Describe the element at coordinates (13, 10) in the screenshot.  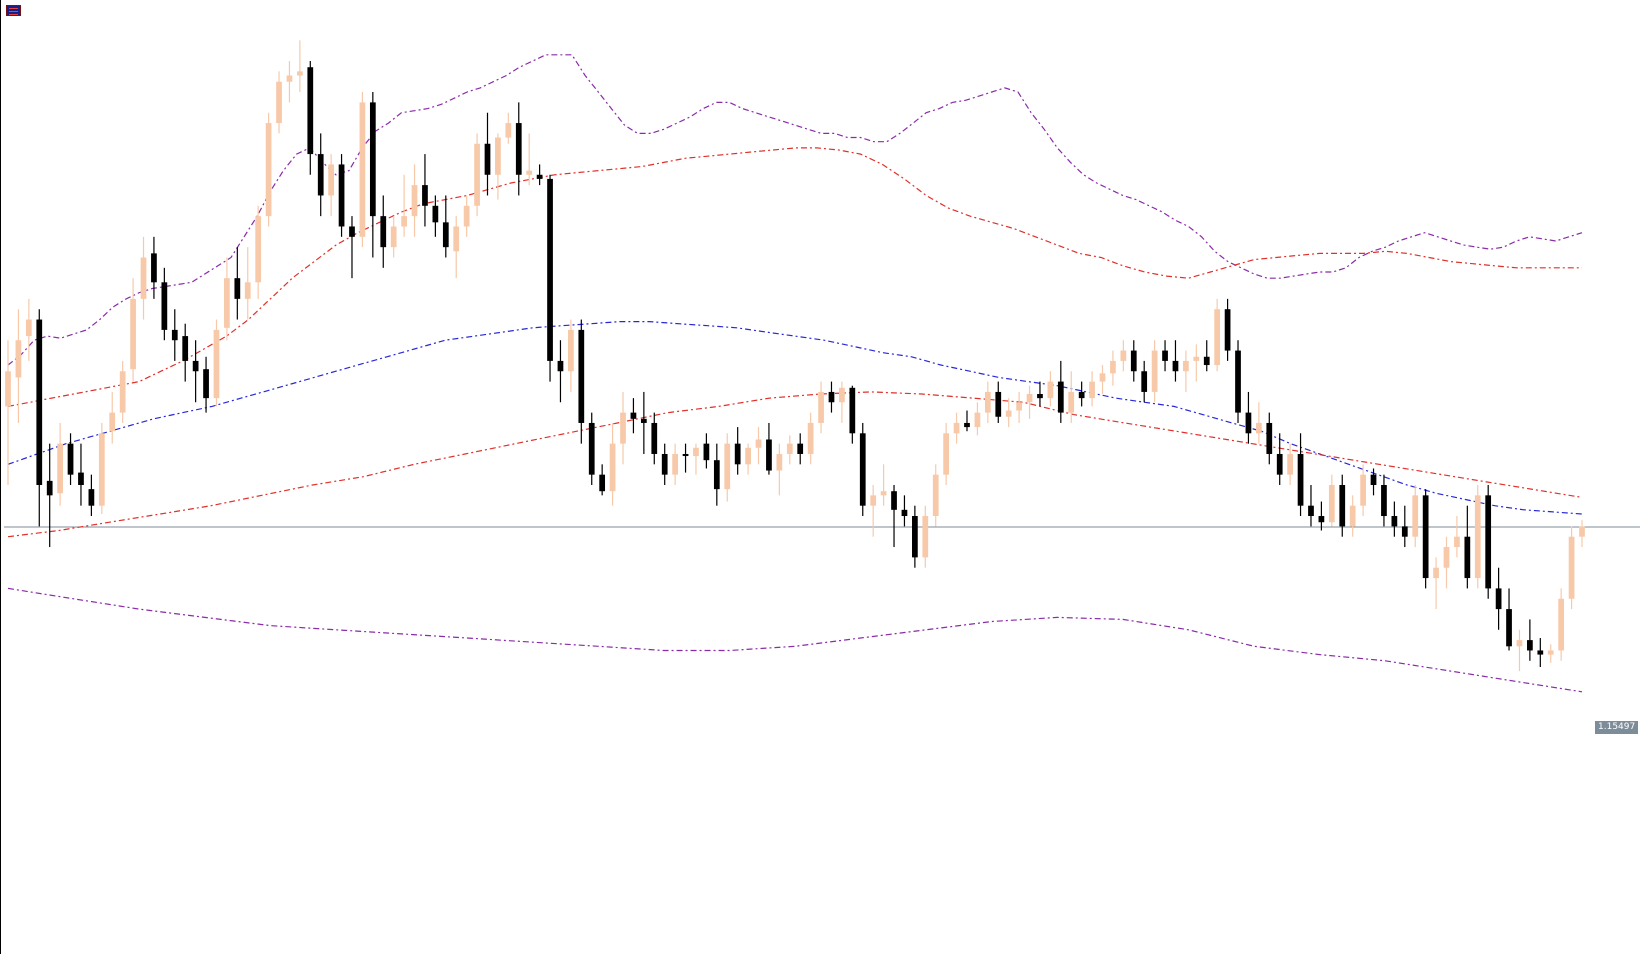
I see `chart-menu-icon` at that location.